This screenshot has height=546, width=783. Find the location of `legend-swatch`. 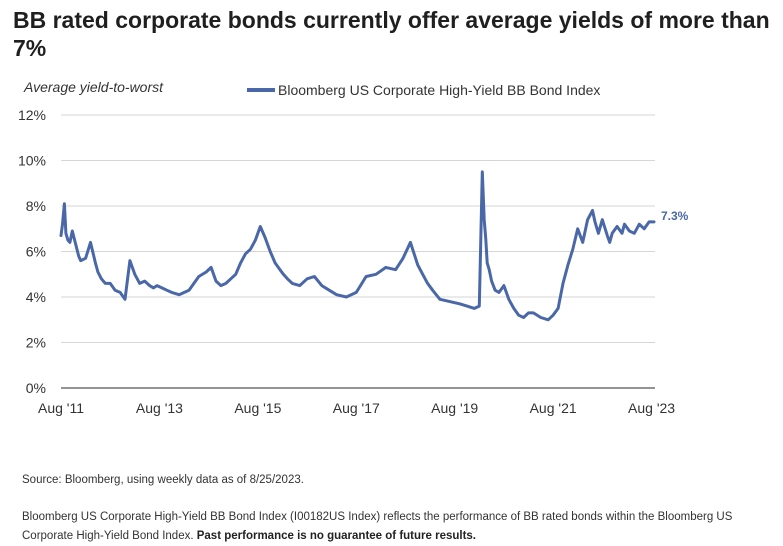

legend-swatch is located at coordinates (261, 90).